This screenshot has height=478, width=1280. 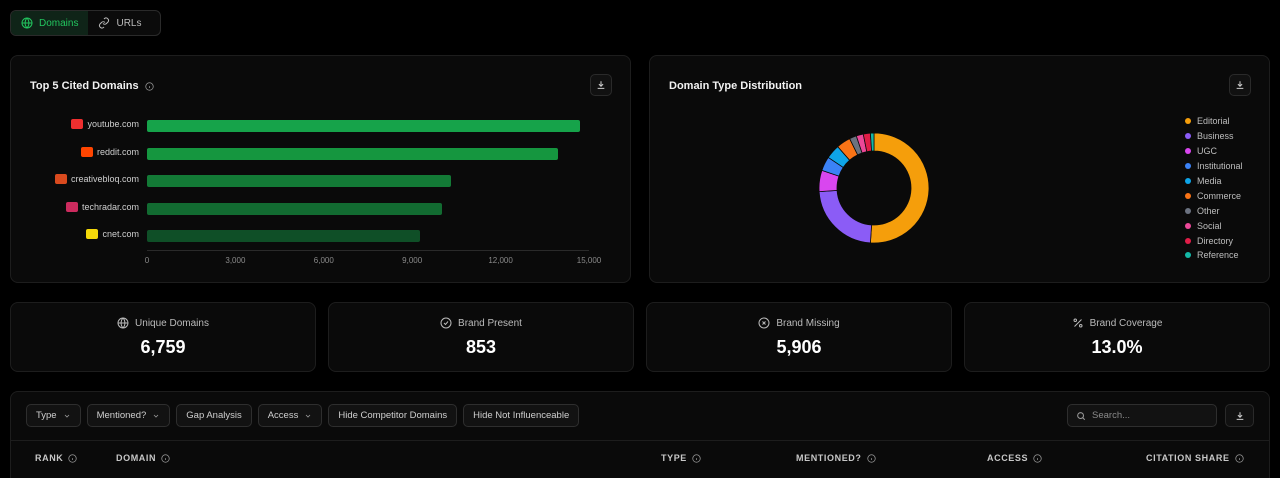 I want to click on domain-type-download-button, so click(x=1240, y=85).